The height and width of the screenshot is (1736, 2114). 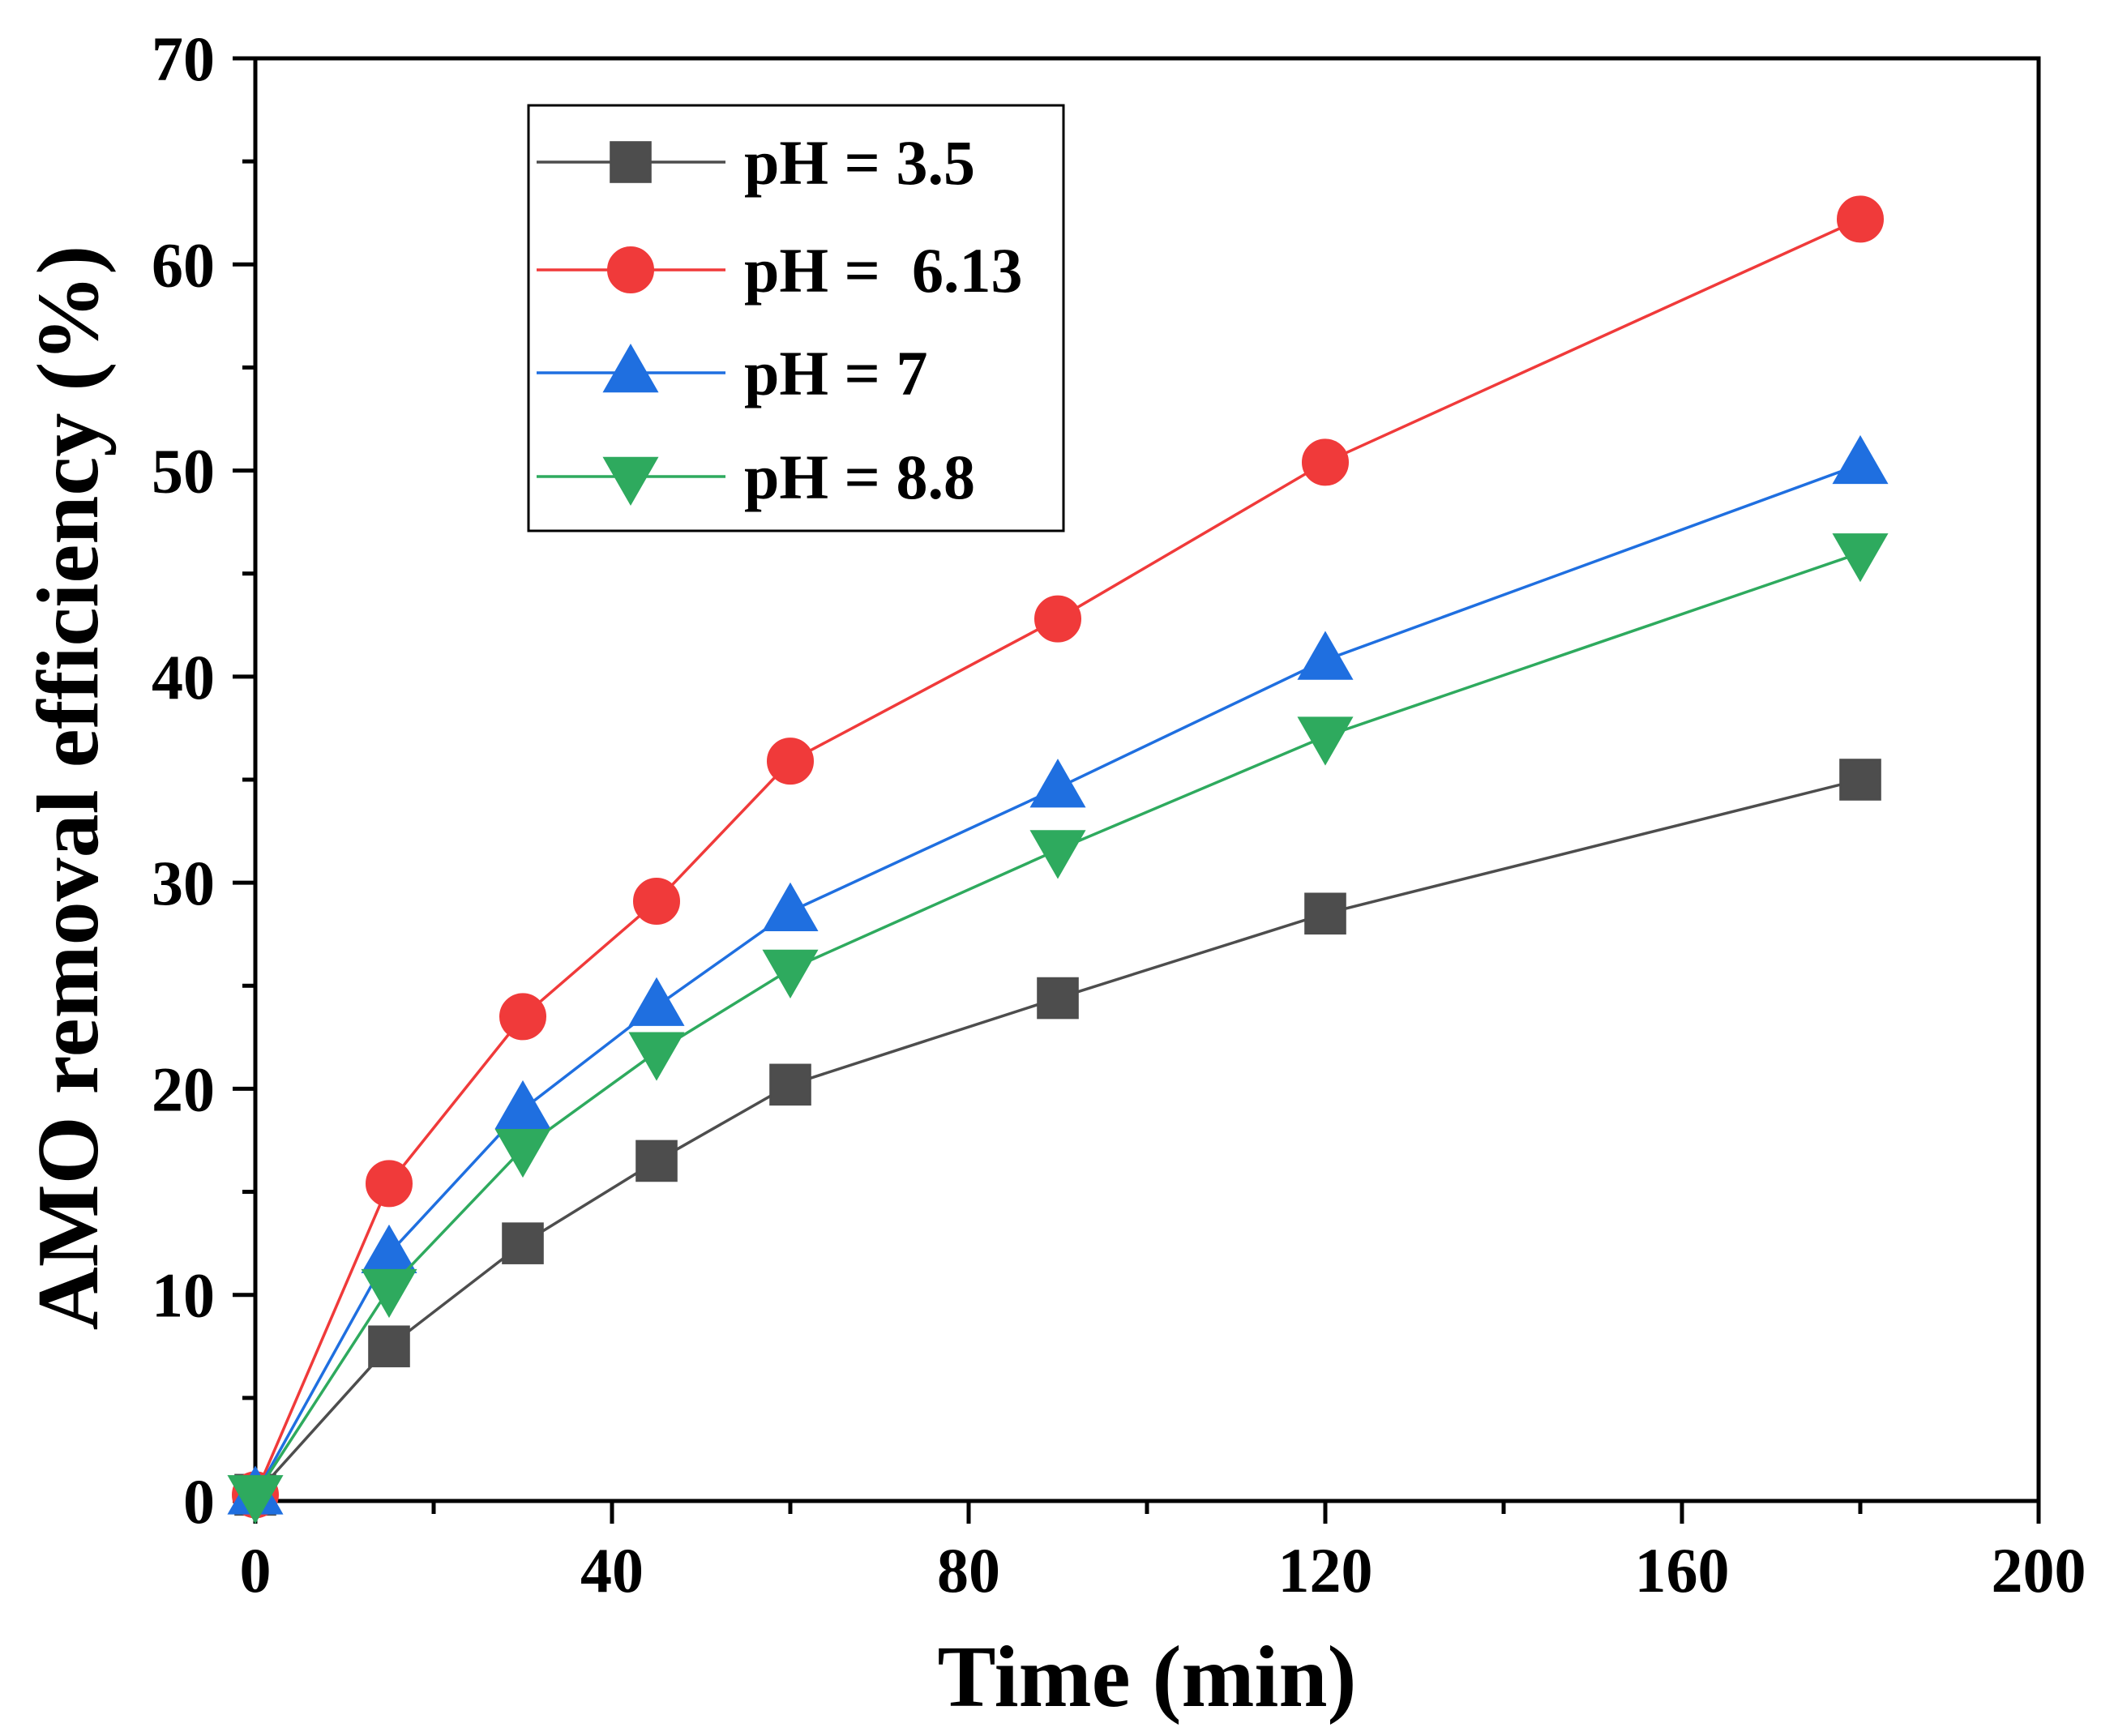 What do you see at coordinates (1682, 1570) in the screenshot?
I see `x-tick-label: 160` at bounding box center [1682, 1570].